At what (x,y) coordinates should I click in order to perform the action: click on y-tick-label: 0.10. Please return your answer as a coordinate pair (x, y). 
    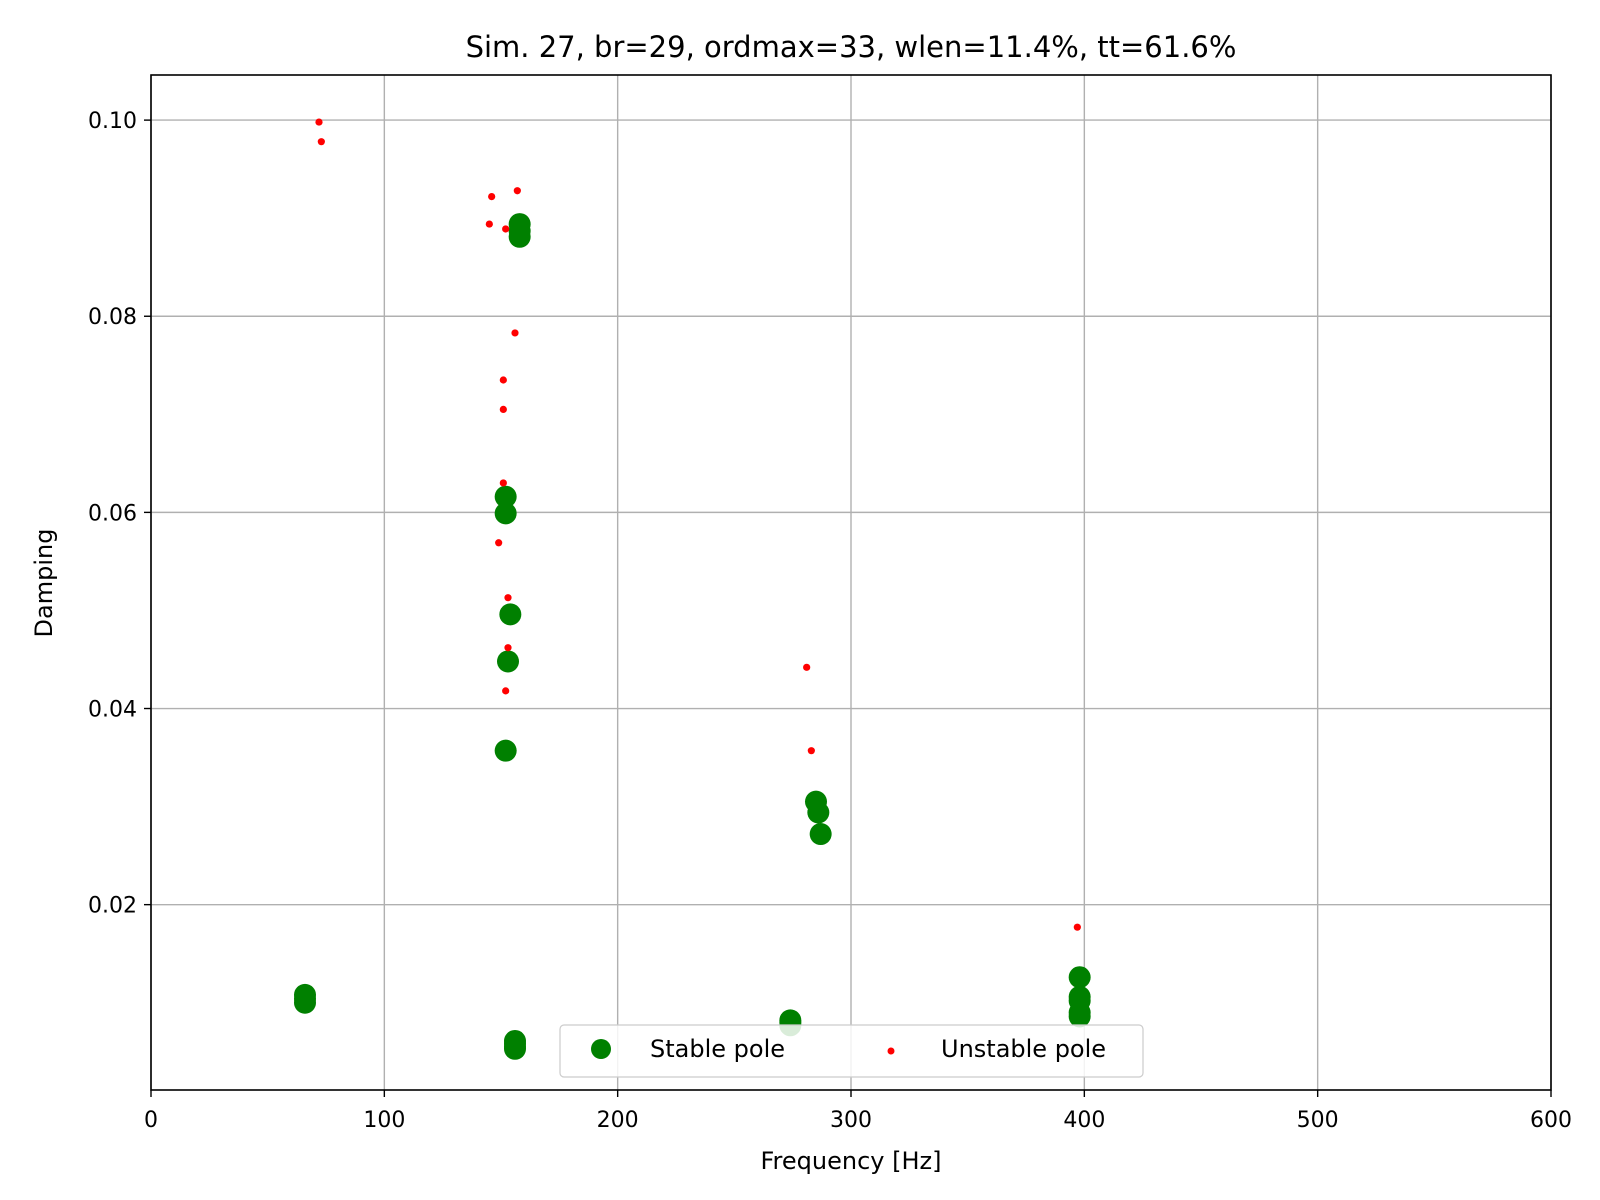
    Looking at the image, I should click on (112, 121).